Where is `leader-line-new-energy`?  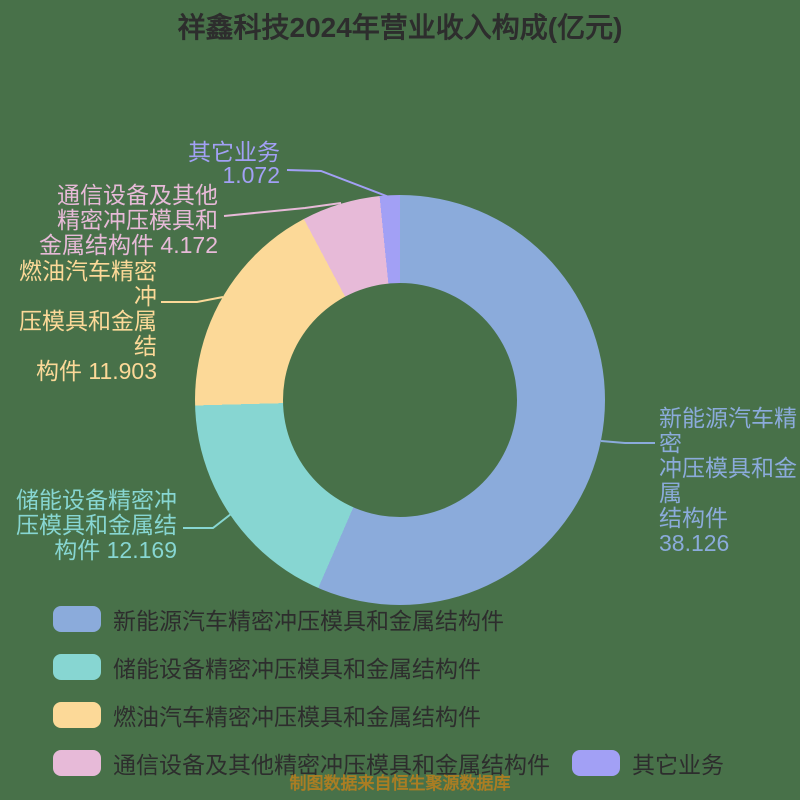
leader-line-new-energy is located at coordinates (627, 442).